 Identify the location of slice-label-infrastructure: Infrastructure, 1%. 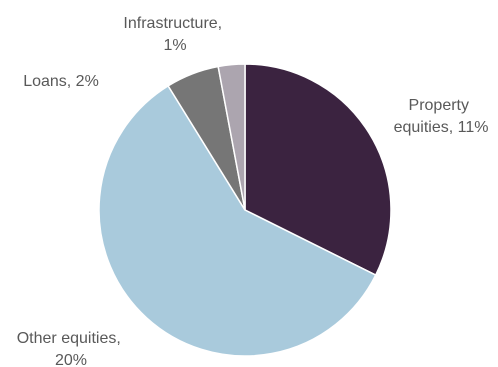
(174, 34).